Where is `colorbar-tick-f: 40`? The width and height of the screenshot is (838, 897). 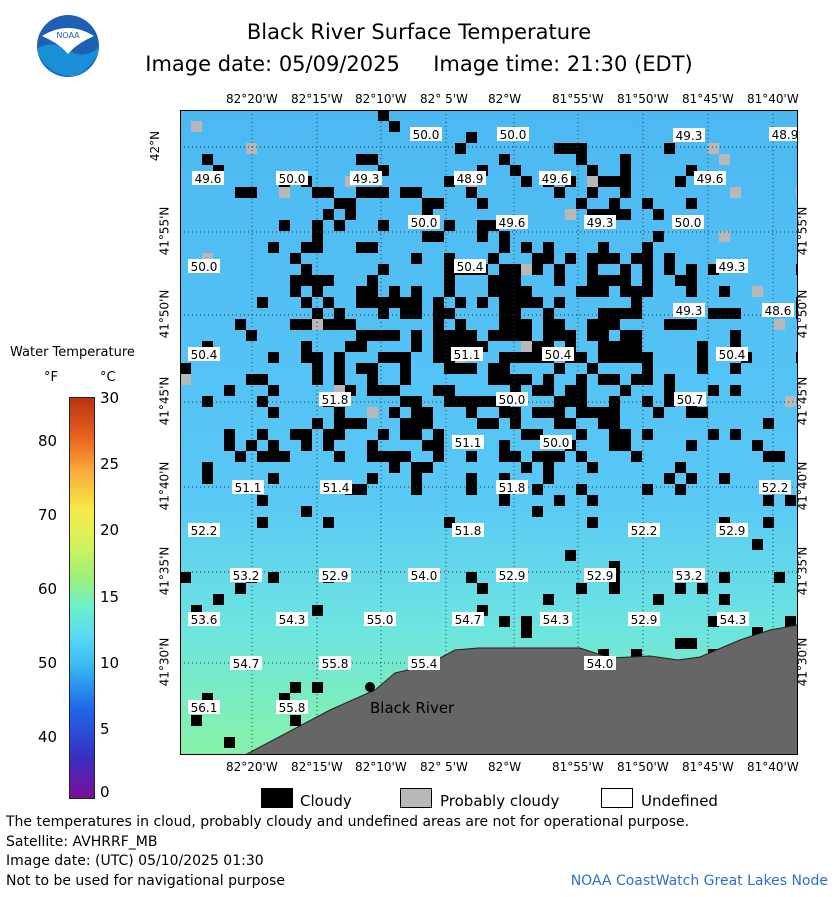
colorbar-tick-f: 40 is located at coordinates (48, 737).